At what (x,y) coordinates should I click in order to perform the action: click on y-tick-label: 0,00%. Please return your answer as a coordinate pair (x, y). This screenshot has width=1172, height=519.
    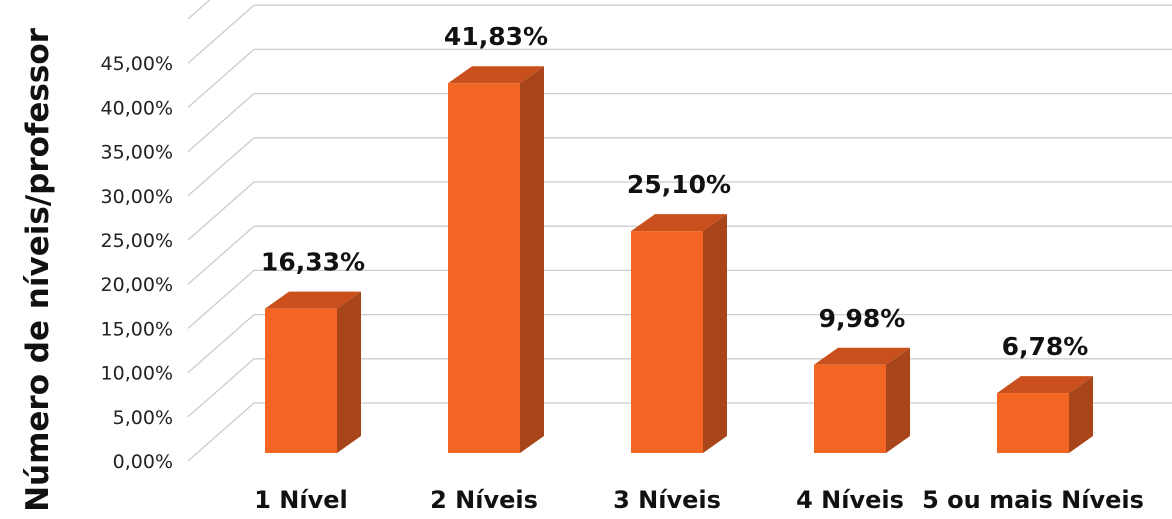
    Looking at the image, I should click on (143, 462).